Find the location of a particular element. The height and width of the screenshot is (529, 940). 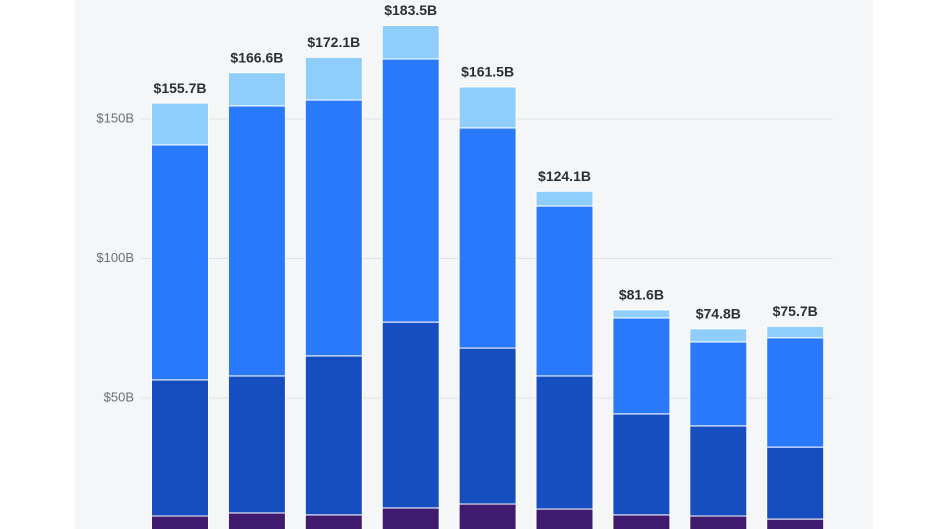

total-label: $74.8B is located at coordinates (718, 314).